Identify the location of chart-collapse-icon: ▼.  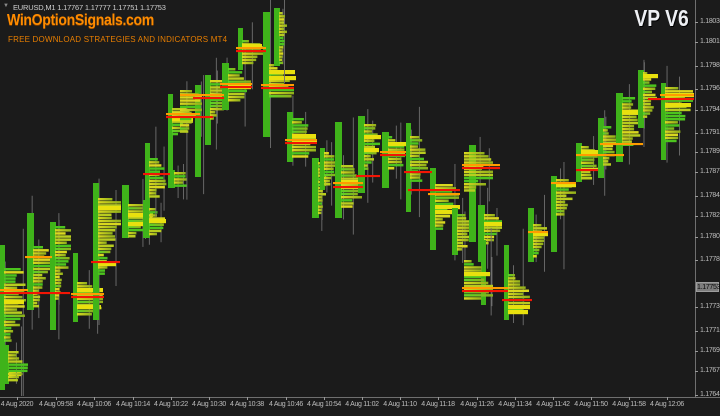
(6, 6).